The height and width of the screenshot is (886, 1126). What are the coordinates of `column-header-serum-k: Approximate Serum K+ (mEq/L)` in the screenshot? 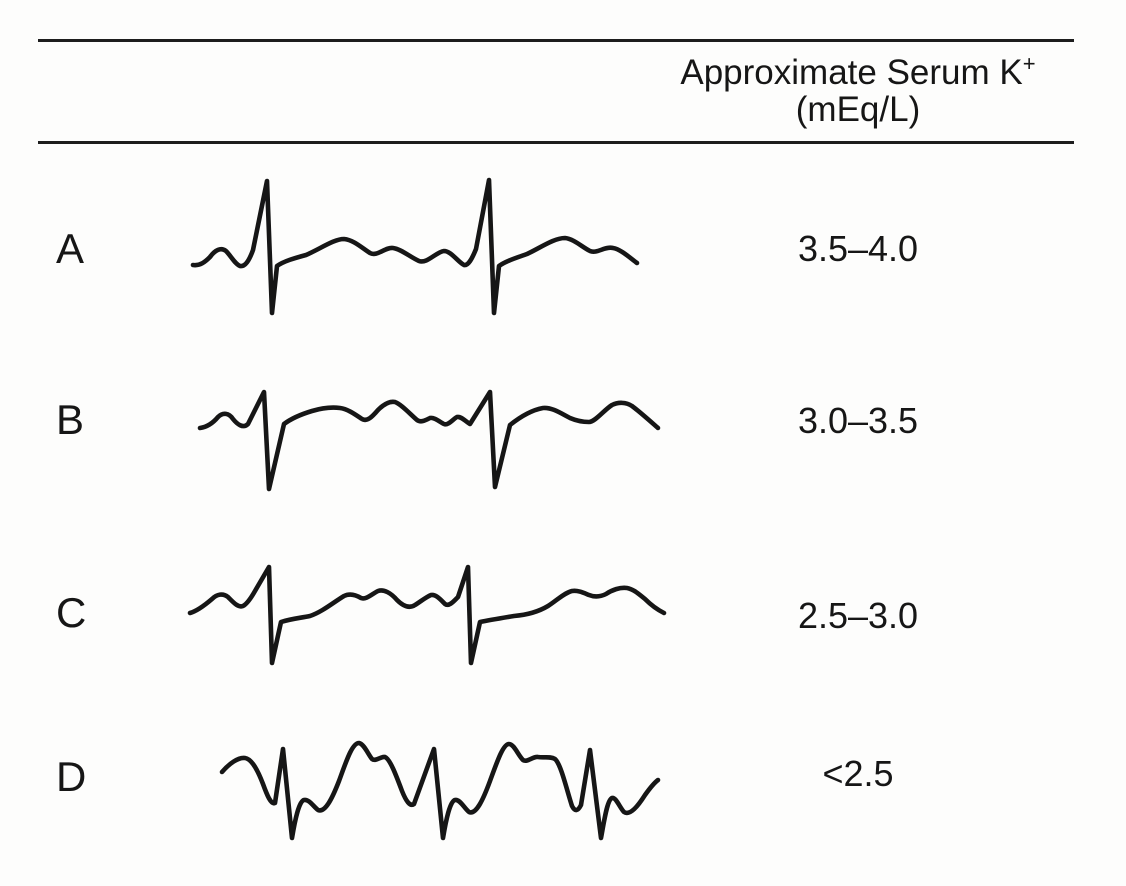 It's located at (858, 90).